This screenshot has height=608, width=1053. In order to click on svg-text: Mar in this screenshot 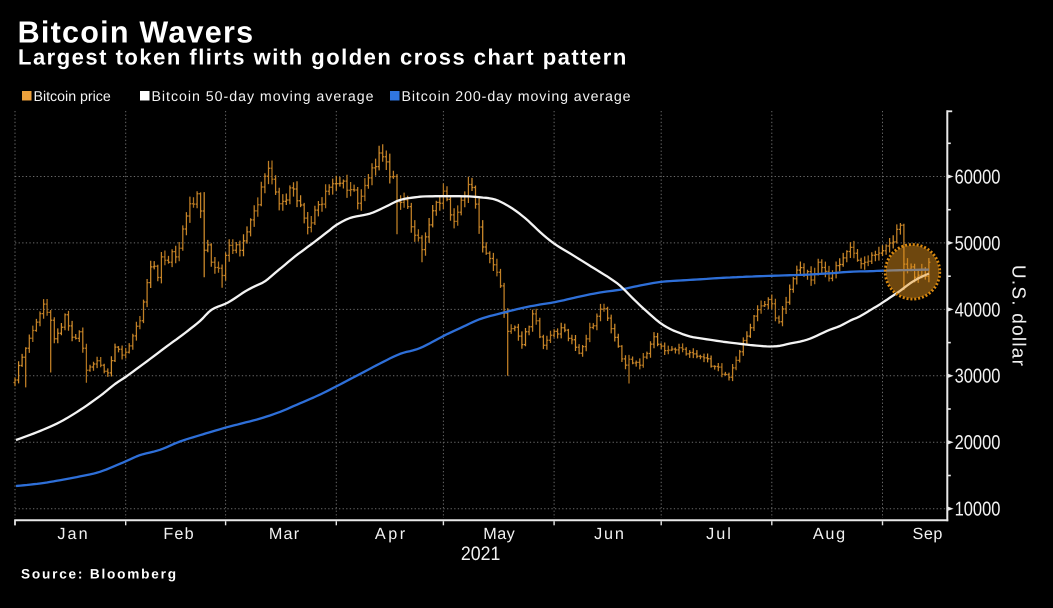, I will do `click(284, 534)`.